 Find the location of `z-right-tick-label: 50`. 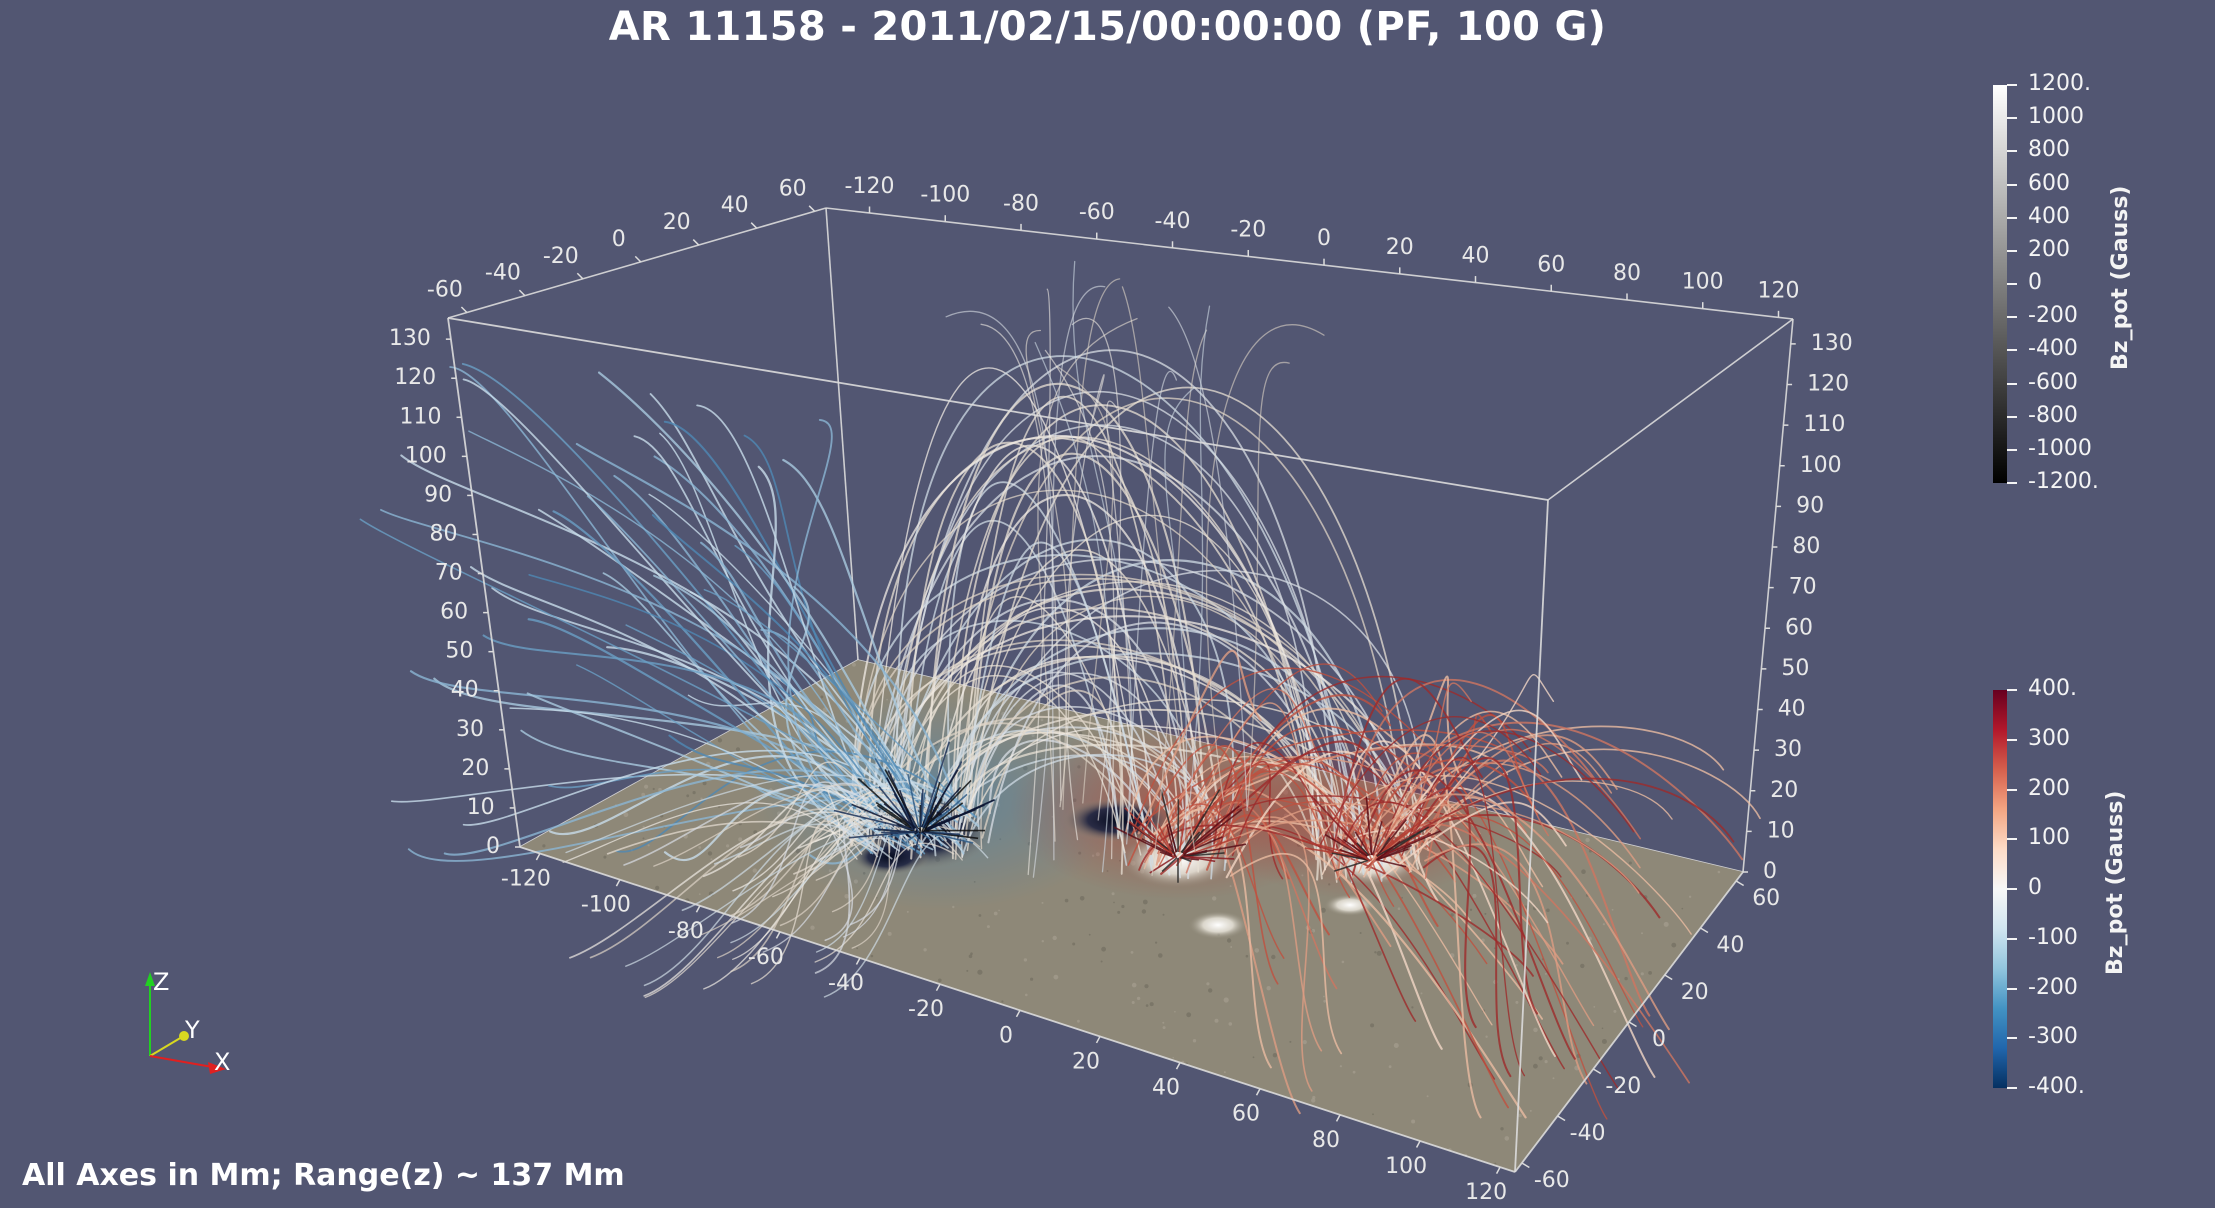

z-right-tick-label: 50 is located at coordinates (1795, 668).